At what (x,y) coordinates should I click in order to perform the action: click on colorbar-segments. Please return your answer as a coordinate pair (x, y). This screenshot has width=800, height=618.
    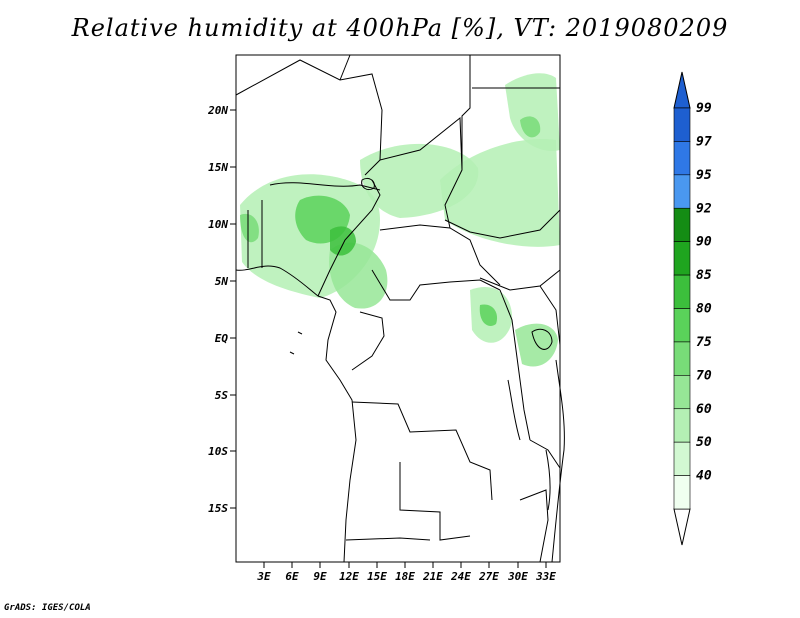
    Looking at the image, I should click on (682, 308).